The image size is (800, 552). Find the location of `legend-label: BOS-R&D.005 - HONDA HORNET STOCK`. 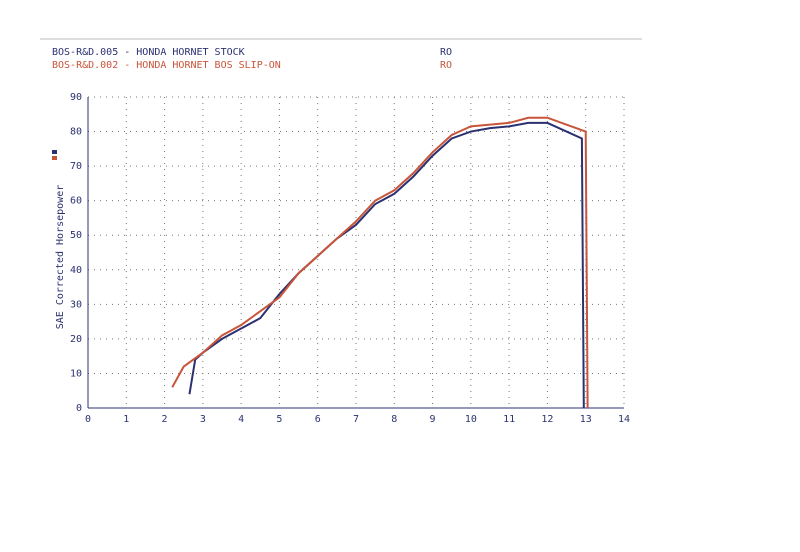

legend-label: BOS-R&D.005 - HONDA HORNET STOCK is located at coordinates (148, 52).